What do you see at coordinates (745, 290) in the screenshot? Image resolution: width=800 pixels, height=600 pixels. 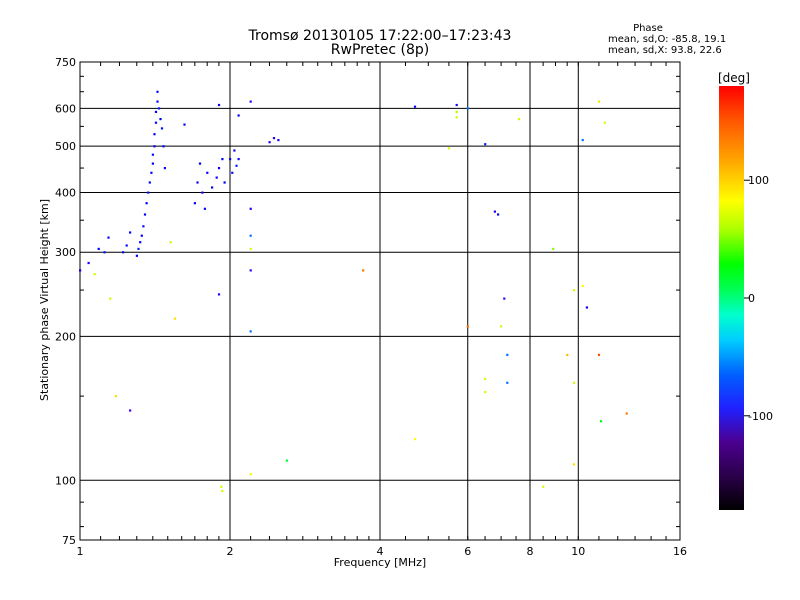 I see `colorbar: [deg] 100 0 -100` at bounding box center [745, 290].